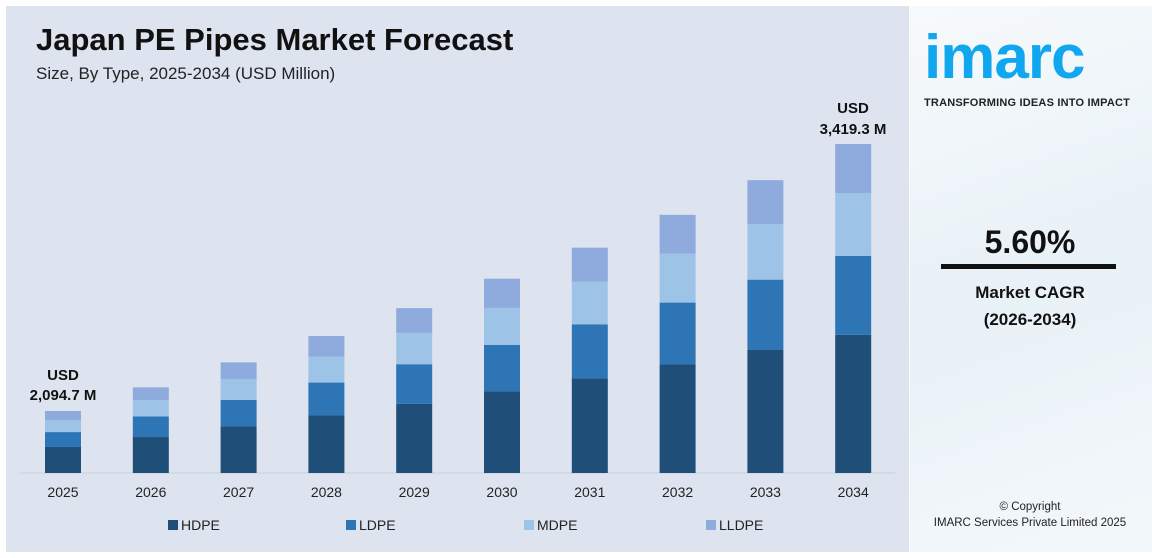 Image resolution: width=1152 pixels, height=558 pixels. What do you see at coordinates (150, 455) in the screenshot?
I see `bar-hdpe-2026` at bounding box center [150, 455].